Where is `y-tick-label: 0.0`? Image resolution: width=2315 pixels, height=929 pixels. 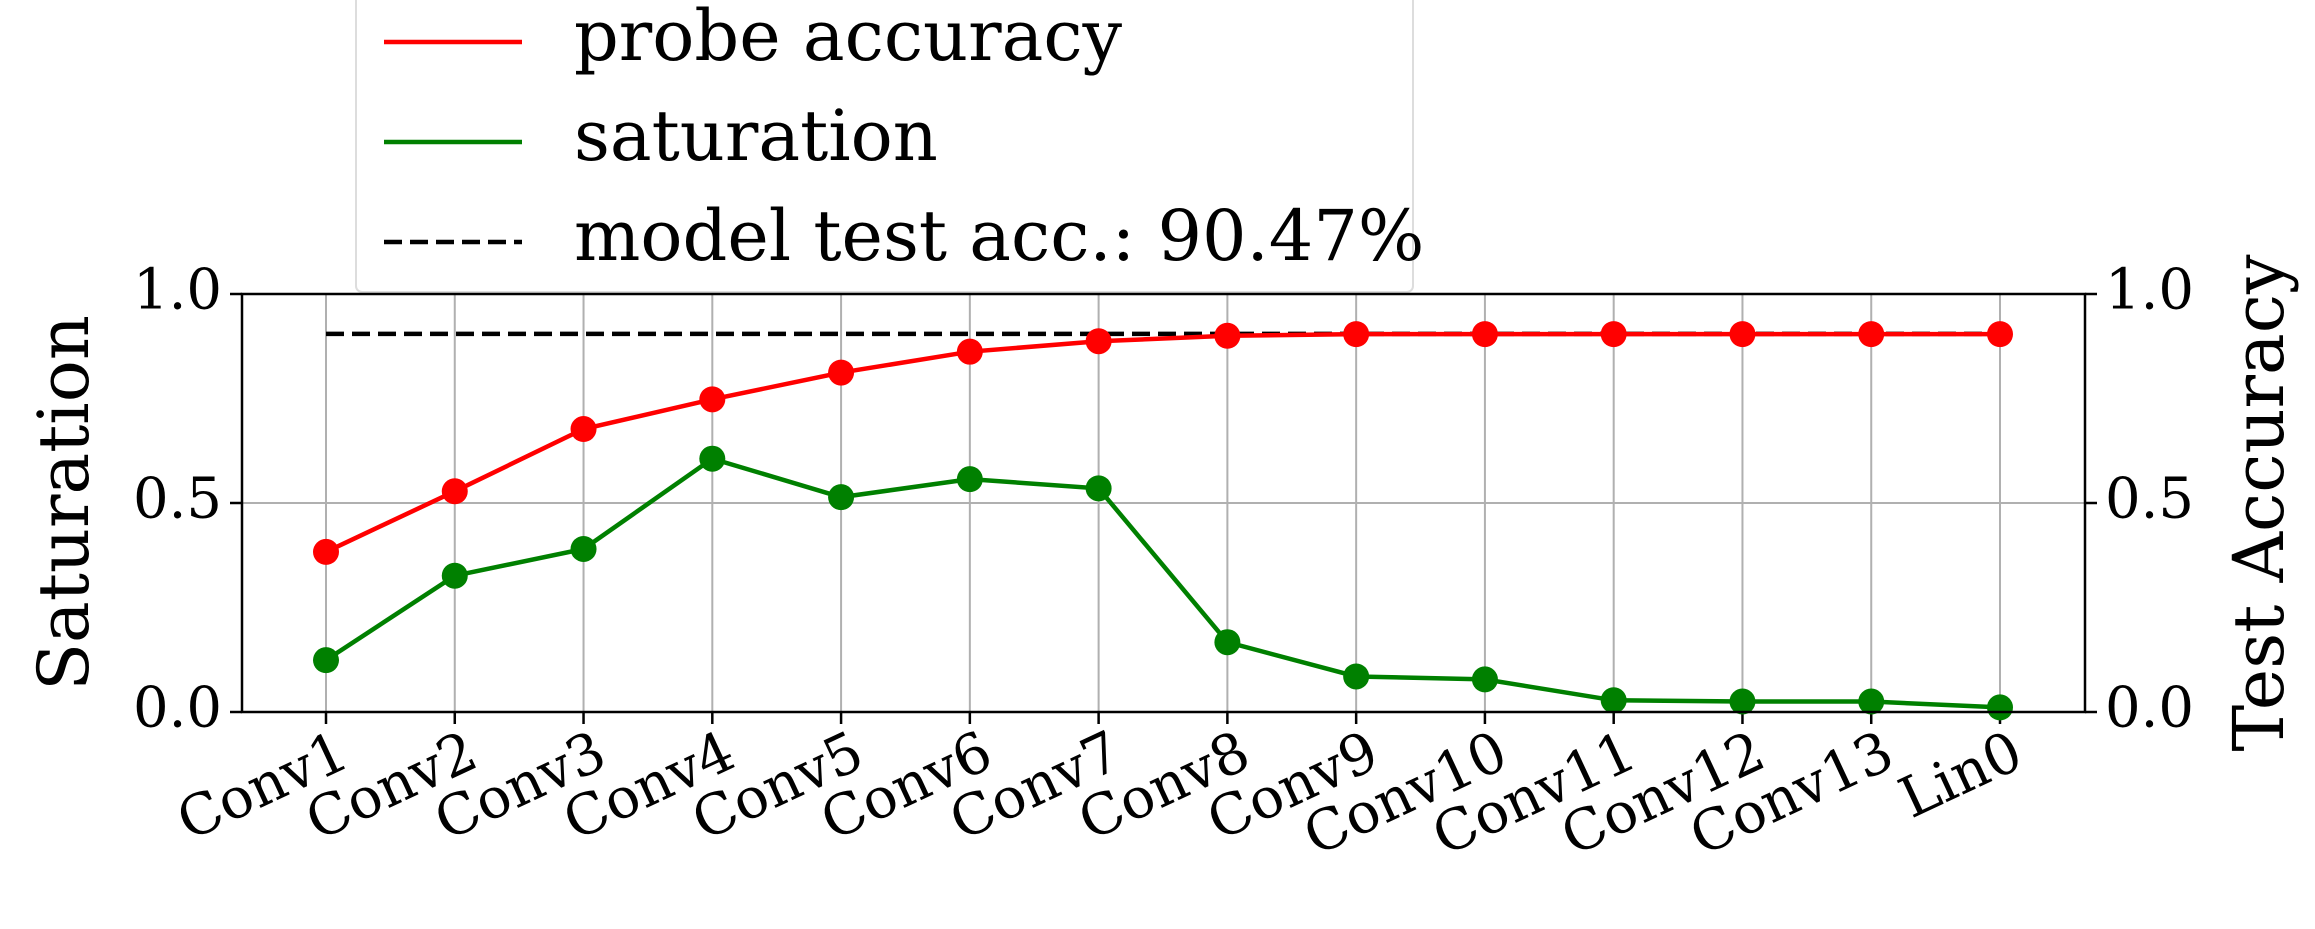
y-tick-label: 0.0 is located at coordinates (177, 708).